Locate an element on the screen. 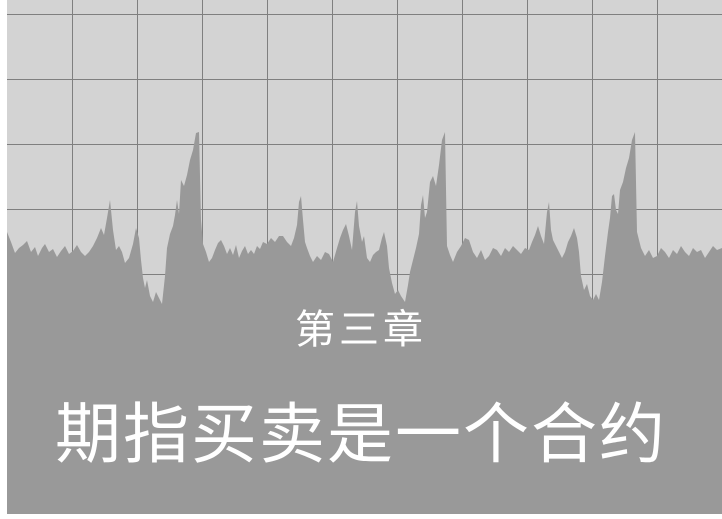 This screenshot has width=722, height=519. chapter-title: 期指买卖是一个合约 is located at coordinates (361, 434).